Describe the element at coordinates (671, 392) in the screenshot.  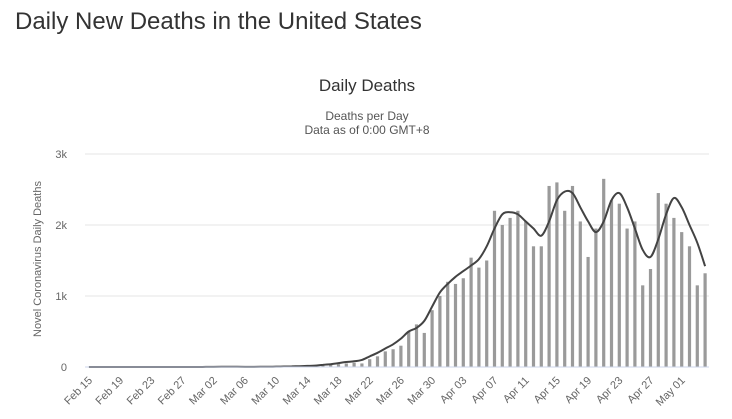
I see `x-tick-label: May 01` at that location.